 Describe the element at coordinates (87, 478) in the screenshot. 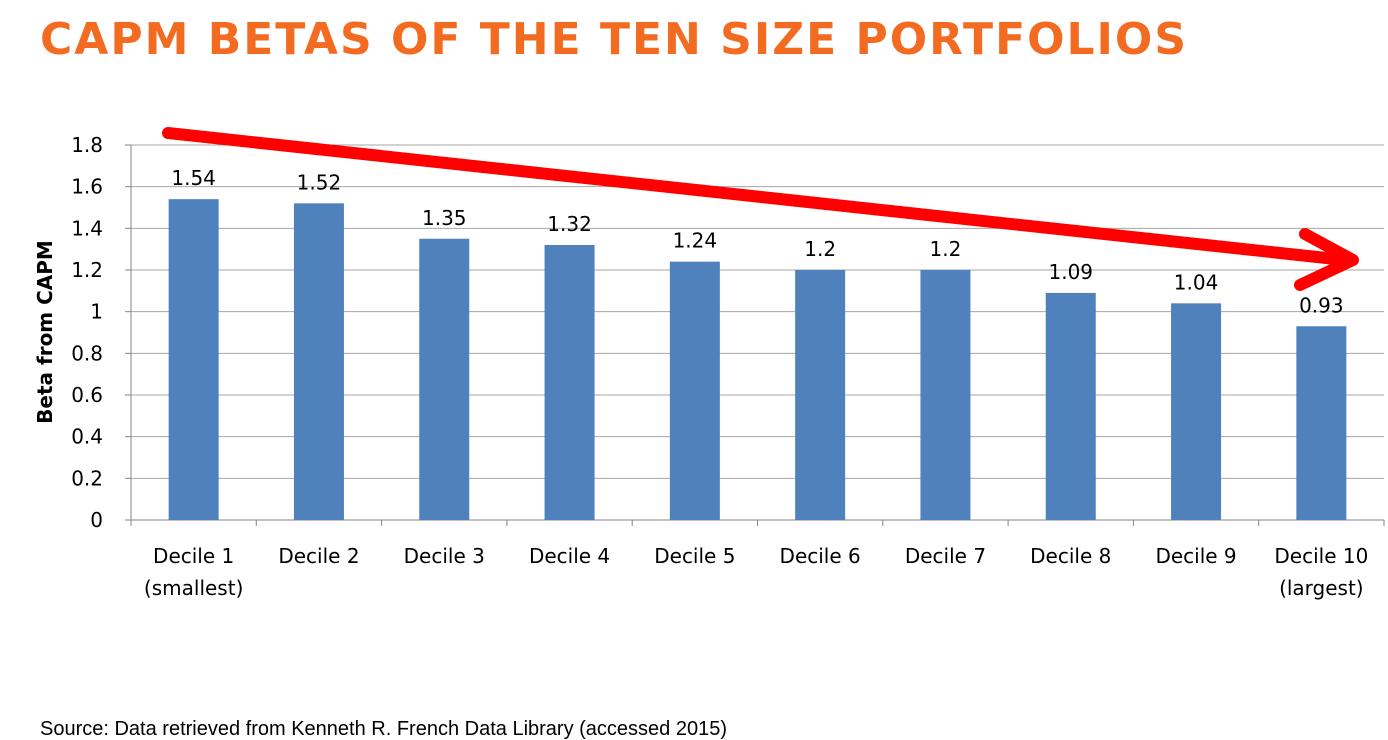

I see `y-tick-label: 0.2` at that location.